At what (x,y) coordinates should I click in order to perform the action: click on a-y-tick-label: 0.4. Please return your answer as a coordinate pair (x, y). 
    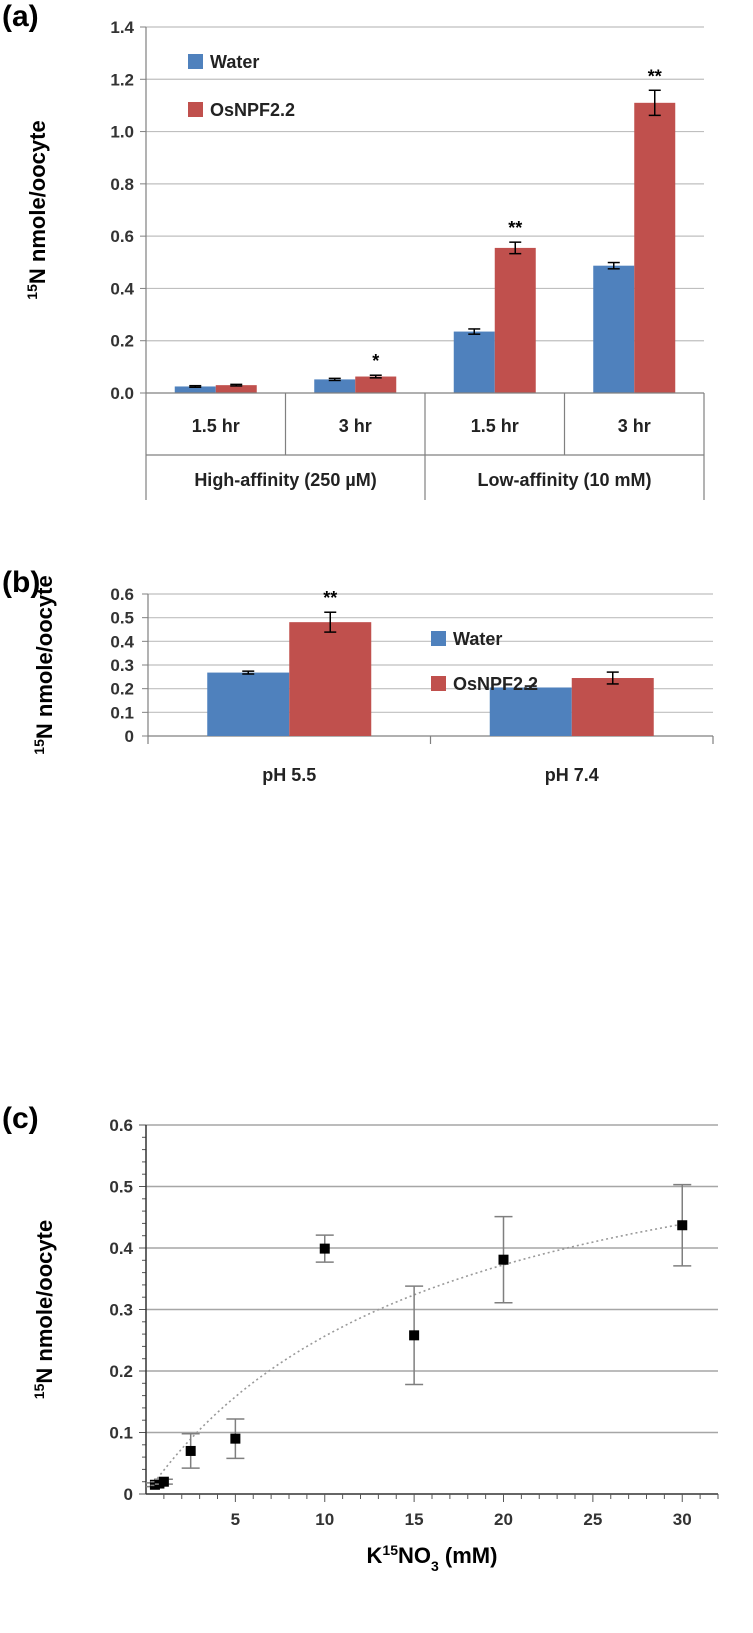
    Looking at the image, I should click on (122, 288).